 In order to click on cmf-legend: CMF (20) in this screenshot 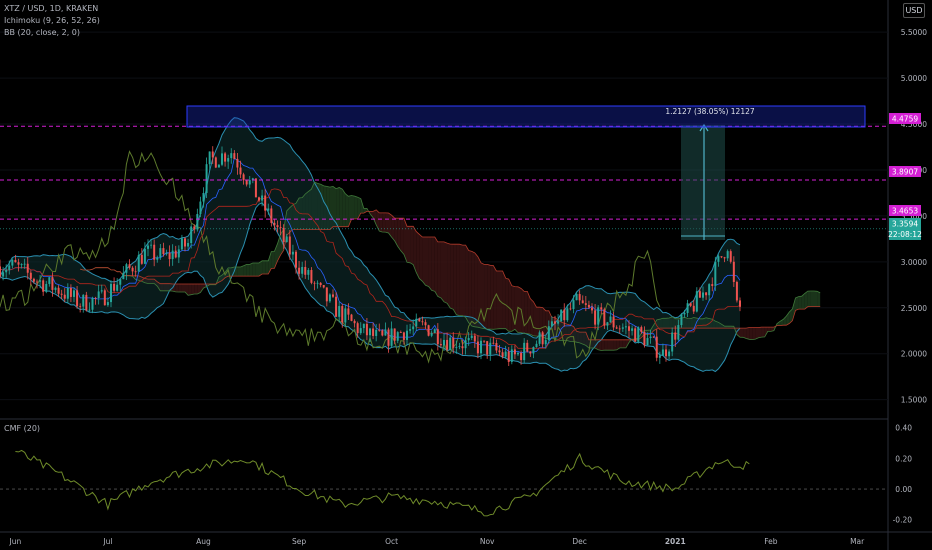, I will do `click(22, 428)`.